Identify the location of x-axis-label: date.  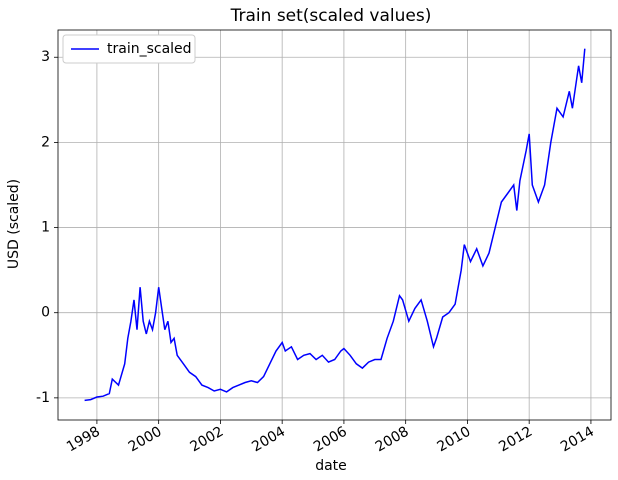
(331, 466).